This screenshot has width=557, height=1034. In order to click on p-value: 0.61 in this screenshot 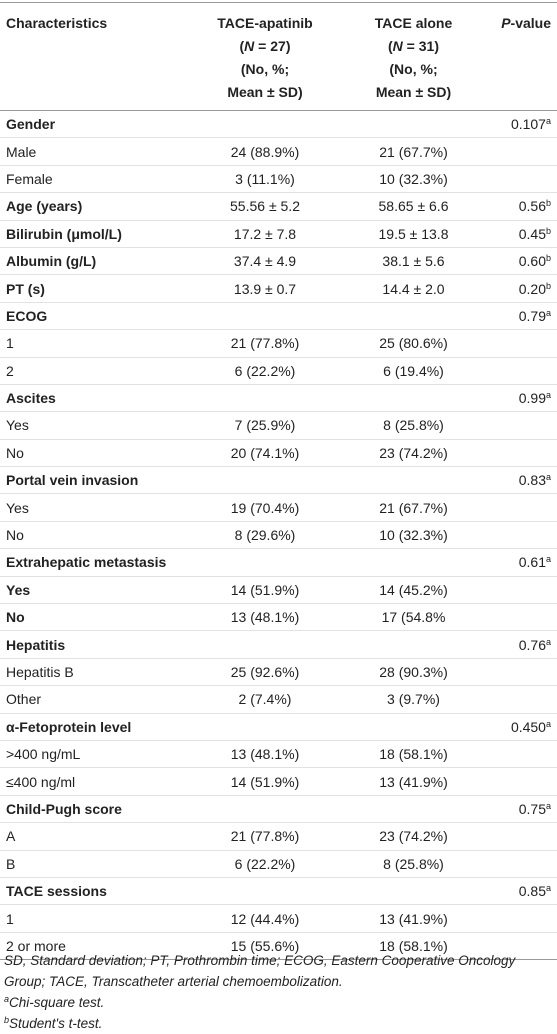, I will do `click(532, 562)`.